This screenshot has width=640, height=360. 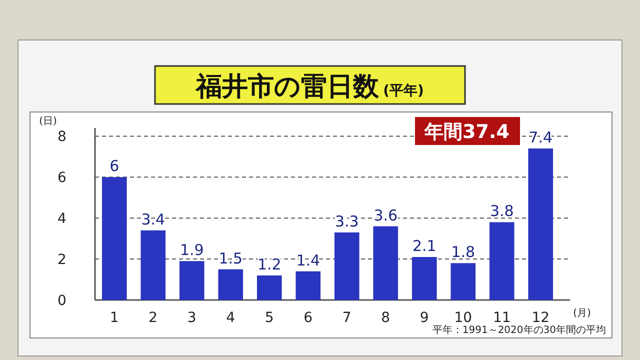 I want to click on y-tick-label: 4, so click(x=62, y=219).